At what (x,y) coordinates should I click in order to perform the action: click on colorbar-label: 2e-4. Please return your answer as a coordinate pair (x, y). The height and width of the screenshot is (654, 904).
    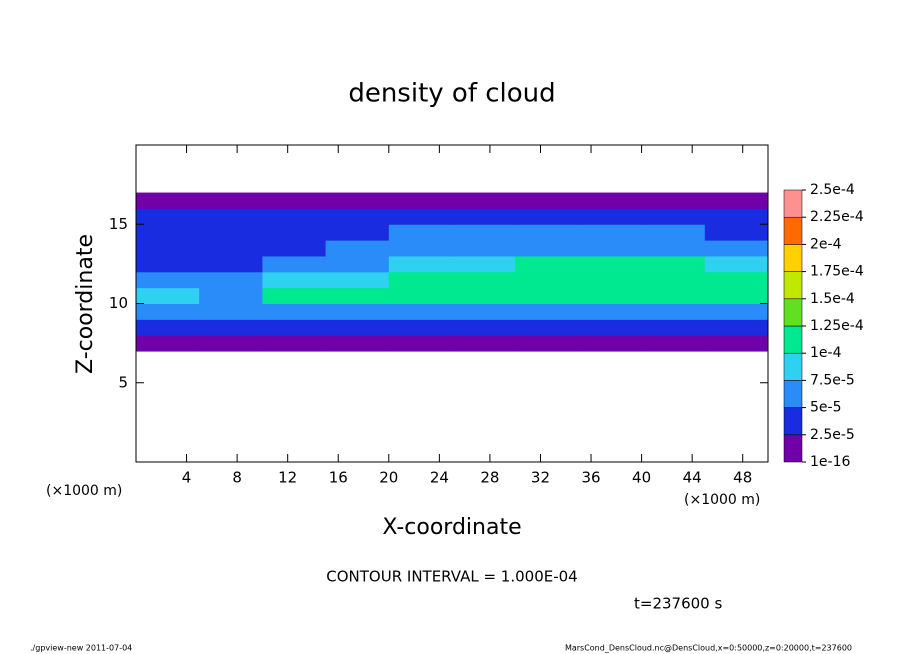
    Looking at the image, I should click on (826, 244).